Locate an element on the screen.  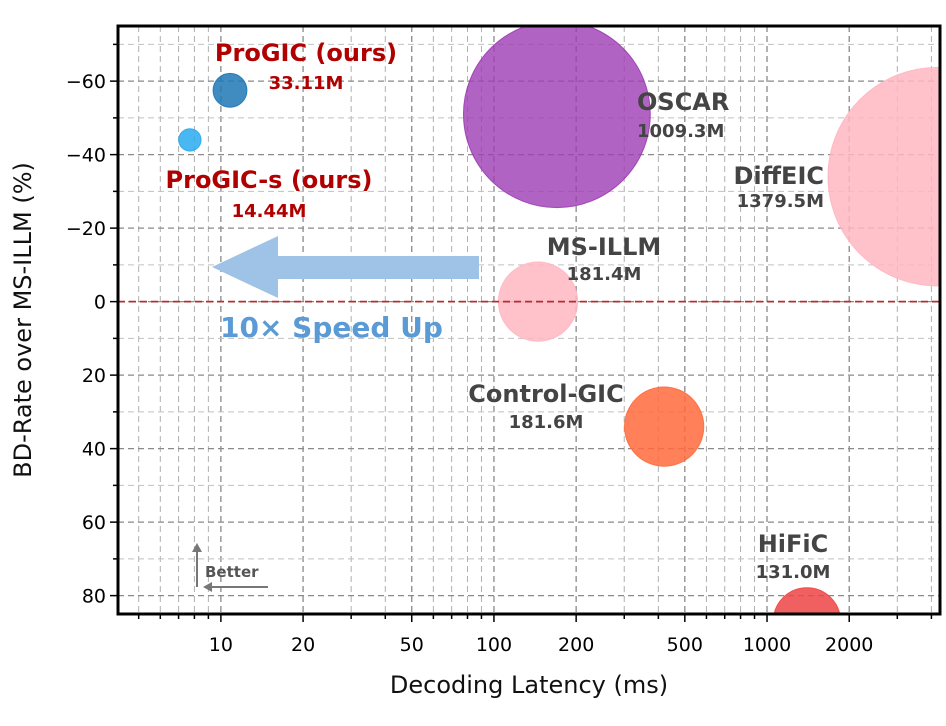
better-indicator is located at coordinates (230, 567).